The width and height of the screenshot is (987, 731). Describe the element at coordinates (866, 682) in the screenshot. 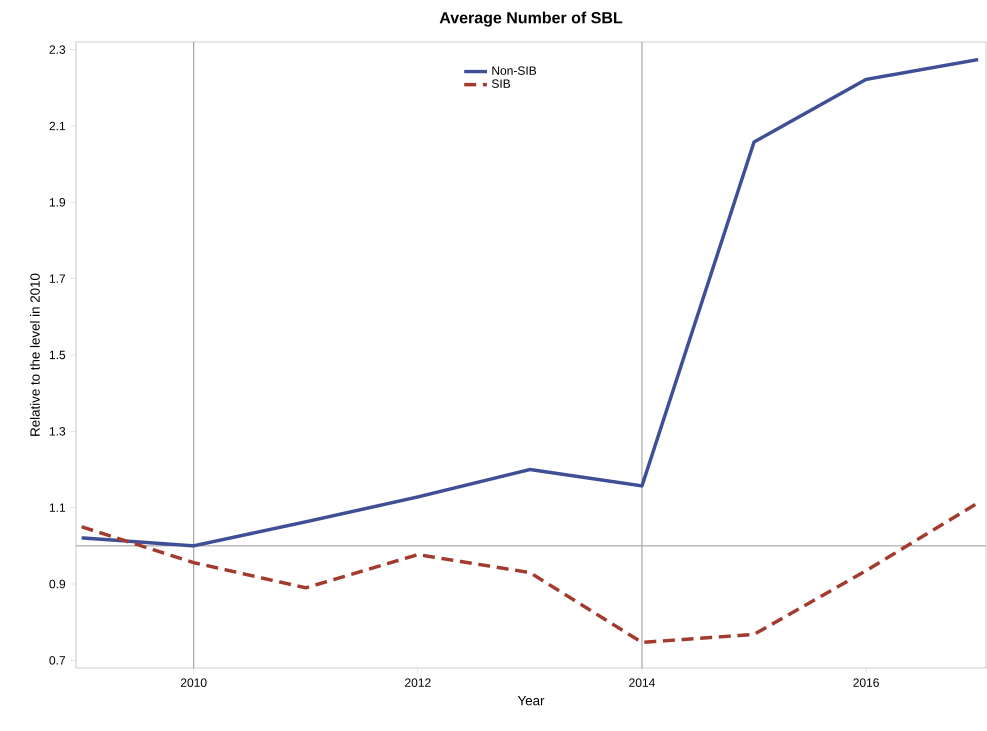

I see `x-tick-label: 2016` at that location.